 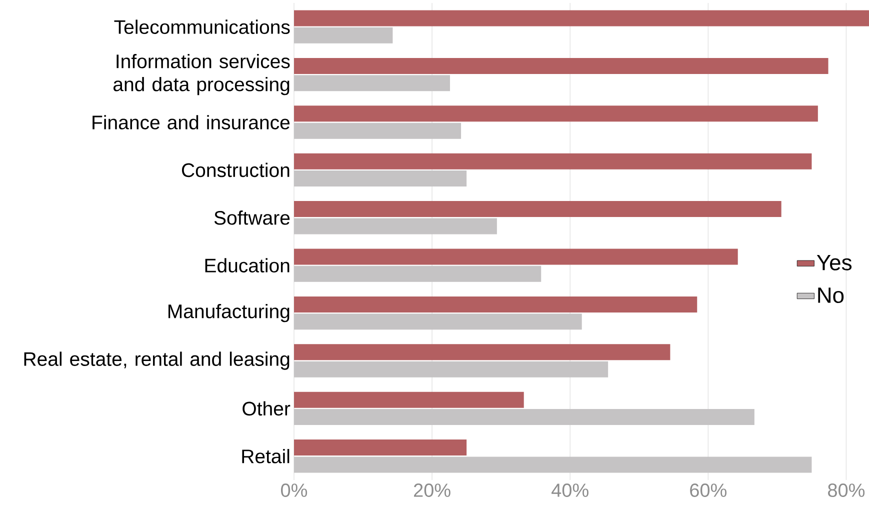 I want to click on y-tick-label: Software, so click(x=252, y=217).